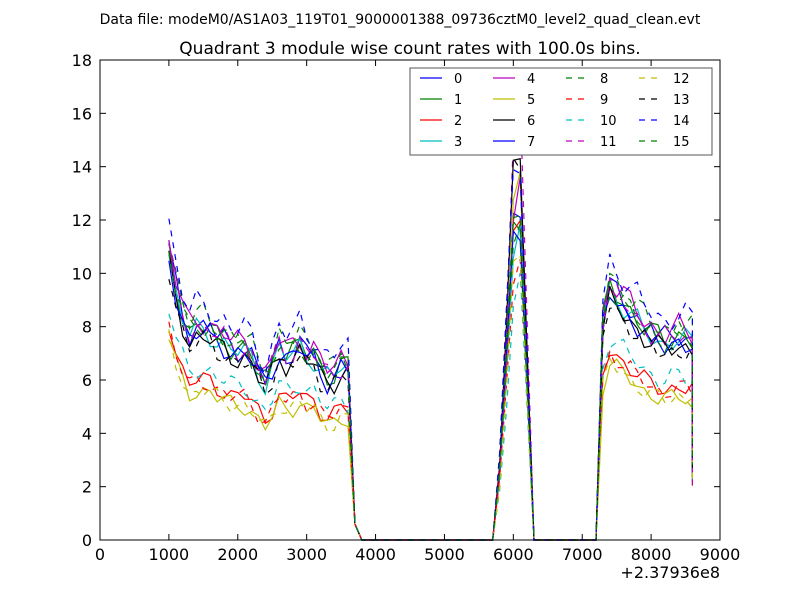 The image size is (800, 600). I want to click on legend-label: 1, so click(458, 100).